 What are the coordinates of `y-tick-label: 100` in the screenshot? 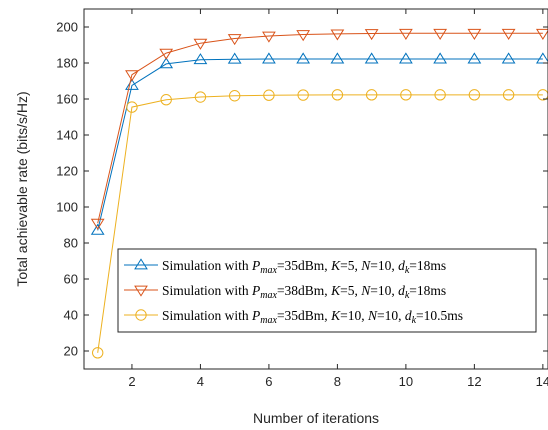 It's located at (67, 207).